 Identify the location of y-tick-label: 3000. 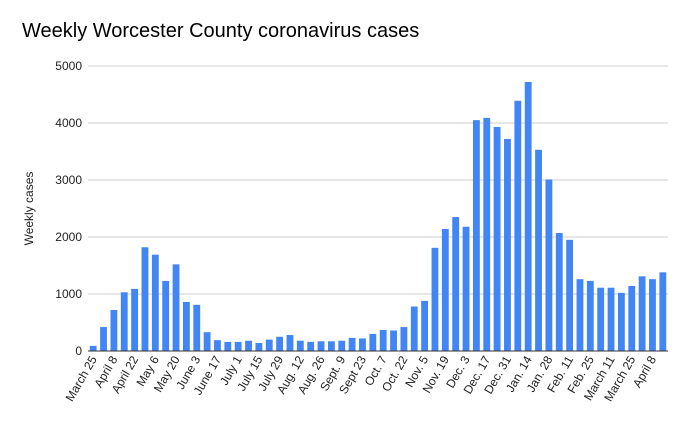
(68, 180).